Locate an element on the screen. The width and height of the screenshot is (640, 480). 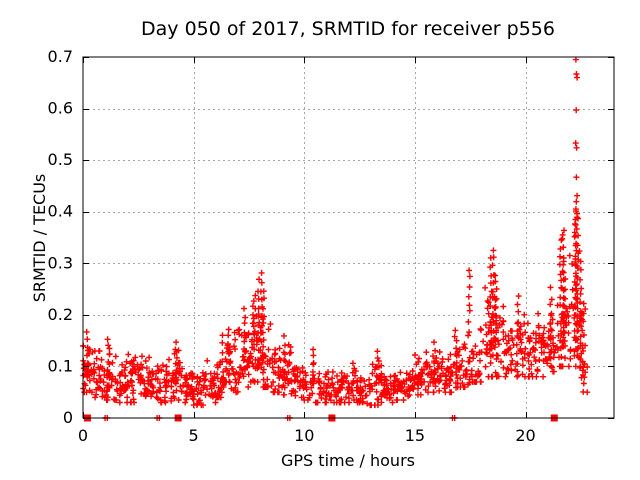
y-tick-label: 0.3 is located at coordinates (60, 262).